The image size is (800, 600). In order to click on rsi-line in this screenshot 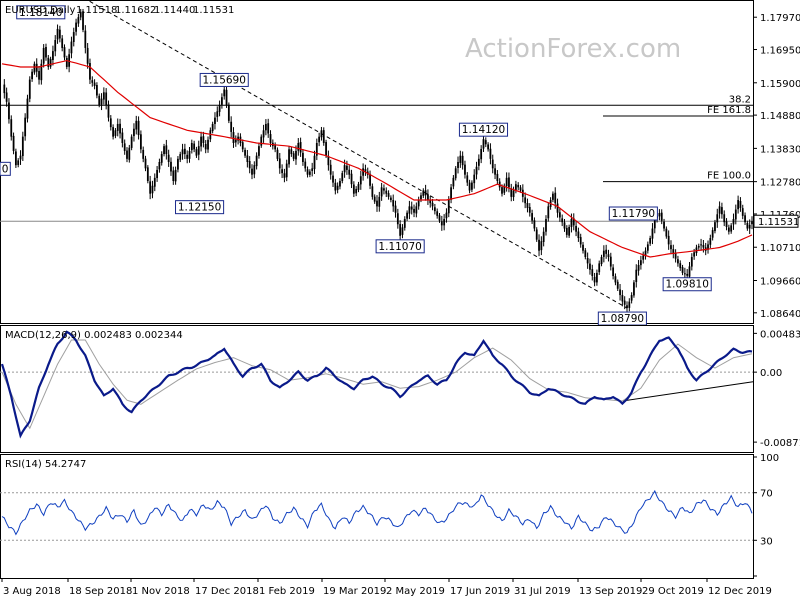, I will do `click(377, 512)`.